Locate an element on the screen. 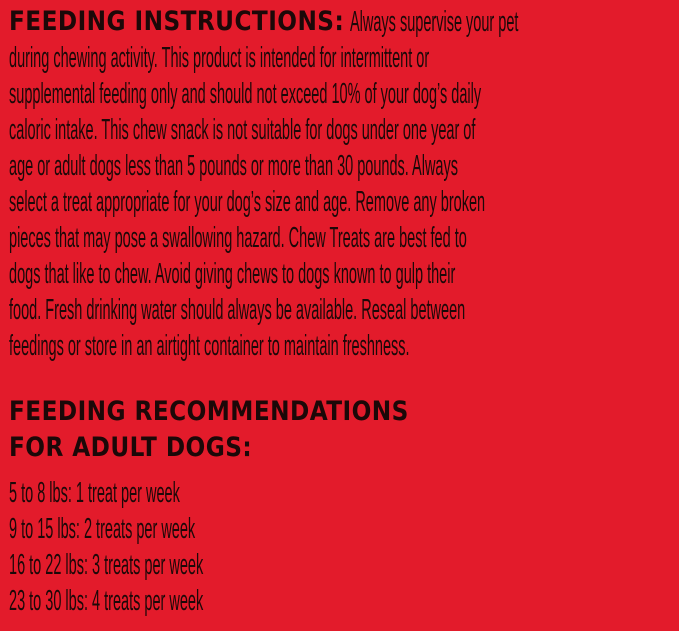  recommendation-item: 9 to 15 lbs: 2 treats per week is located at coordinates (102, 529).